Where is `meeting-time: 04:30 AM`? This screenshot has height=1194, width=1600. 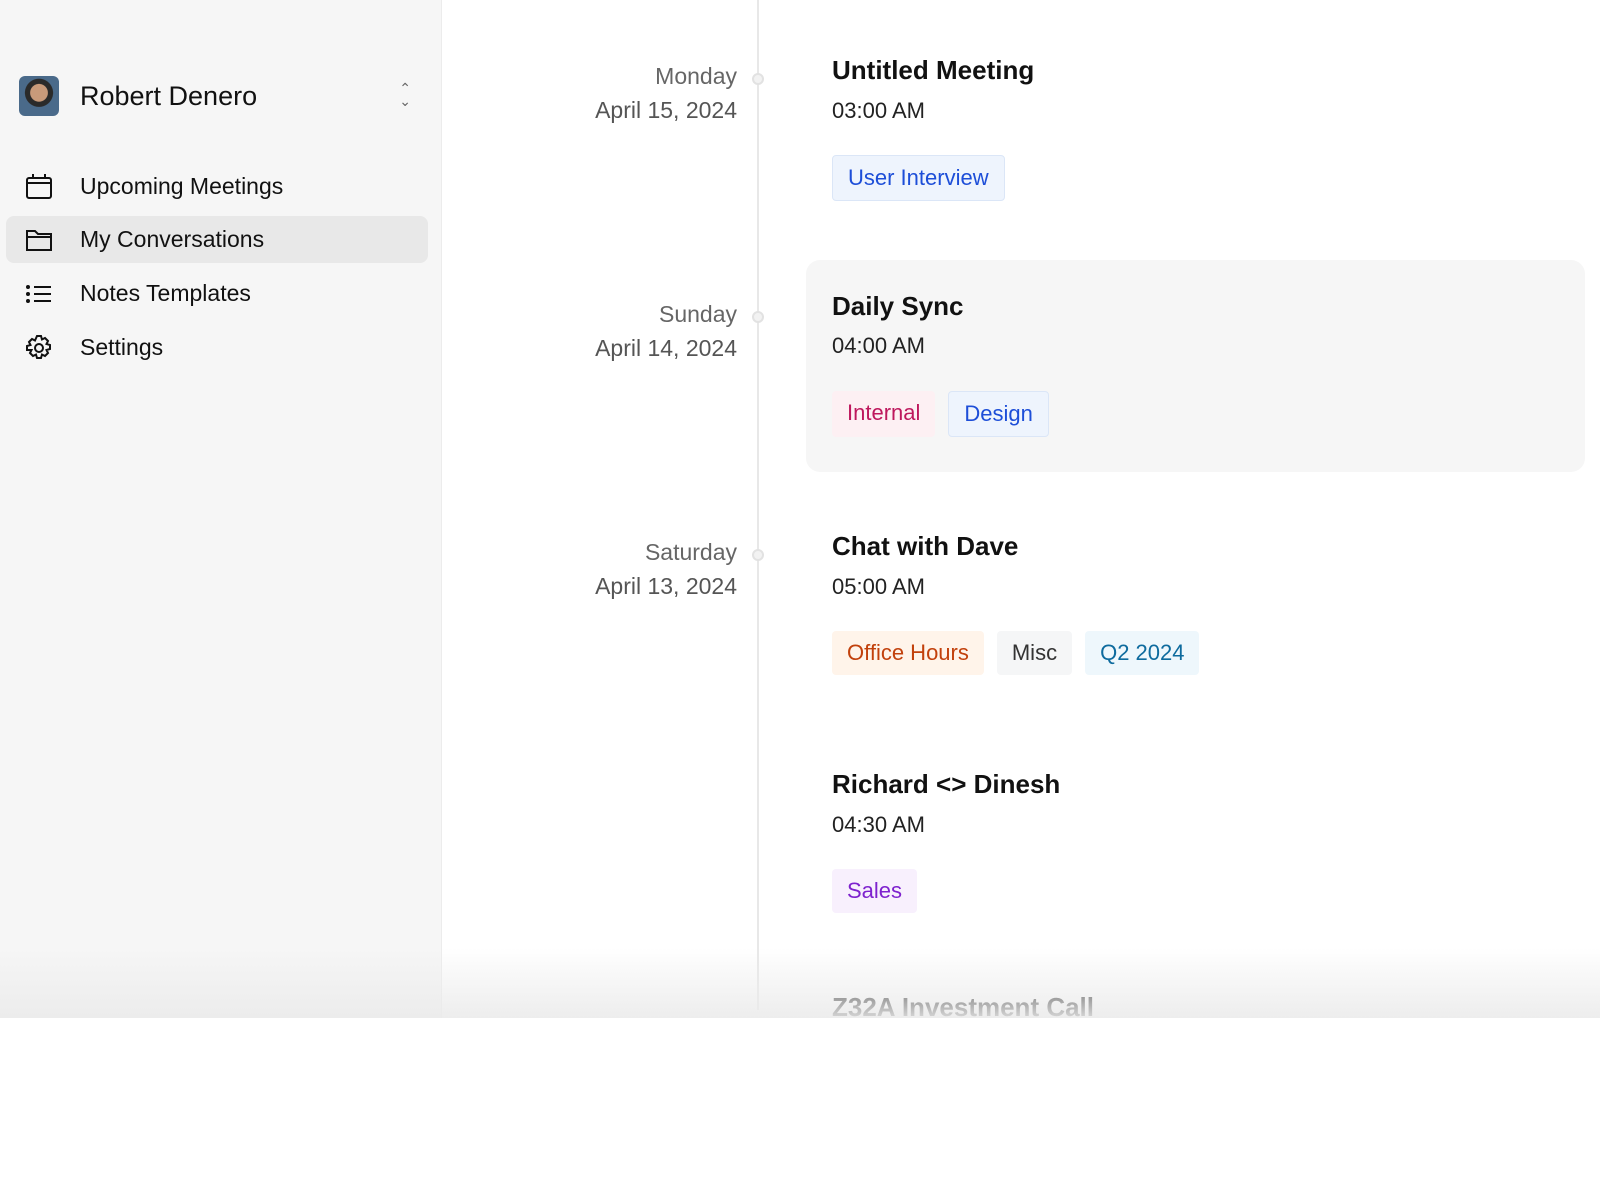
meeting-time: 04:30 AM is located at coordinates (878, 824).